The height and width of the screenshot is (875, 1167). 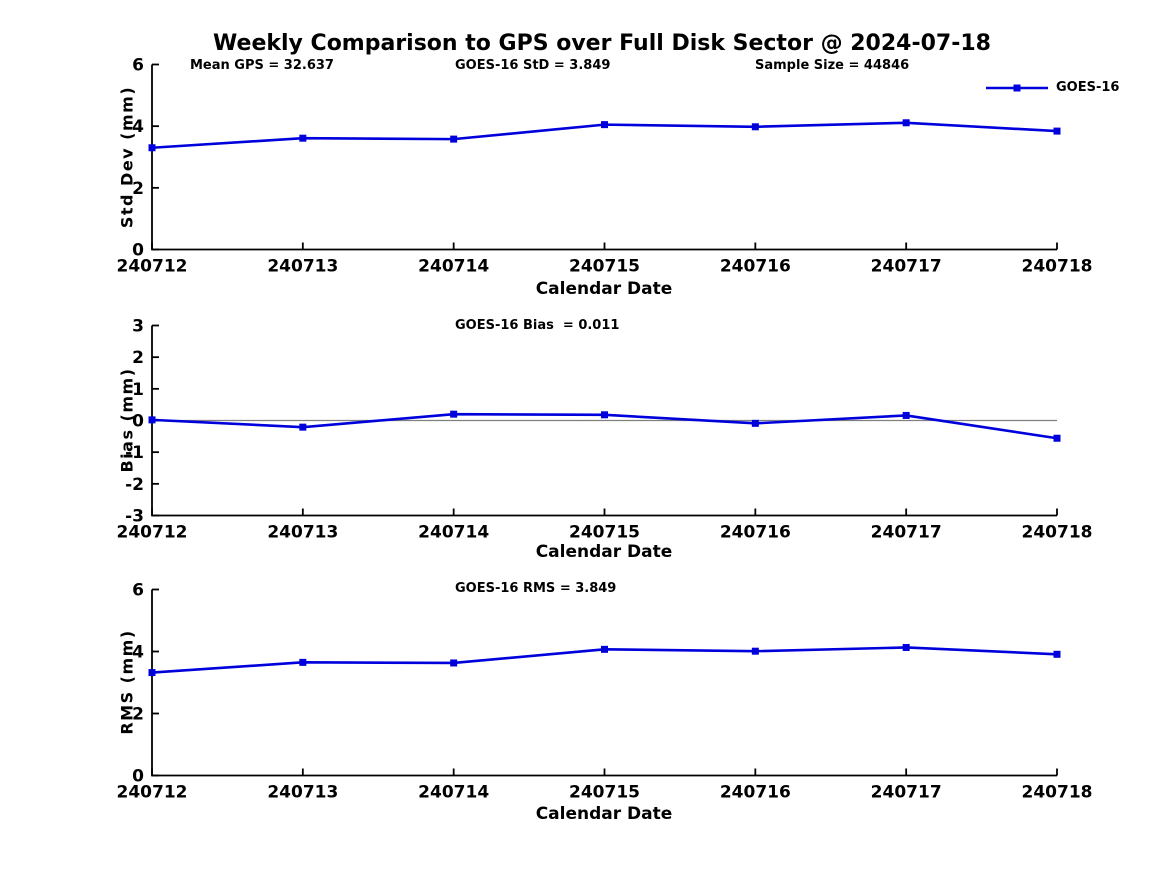 What do you see at coordinates (138, 390) in the screenshot?
I see `y-tick-label: 1` at bounding box center [138, 390].